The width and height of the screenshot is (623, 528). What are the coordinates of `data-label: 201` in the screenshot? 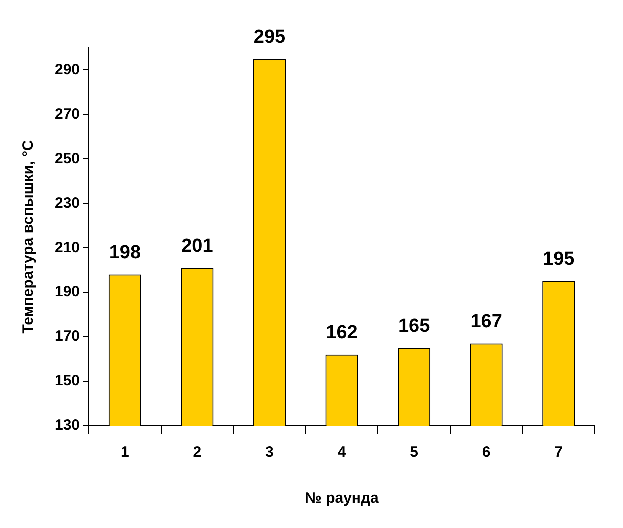 It's located at (198, 246).